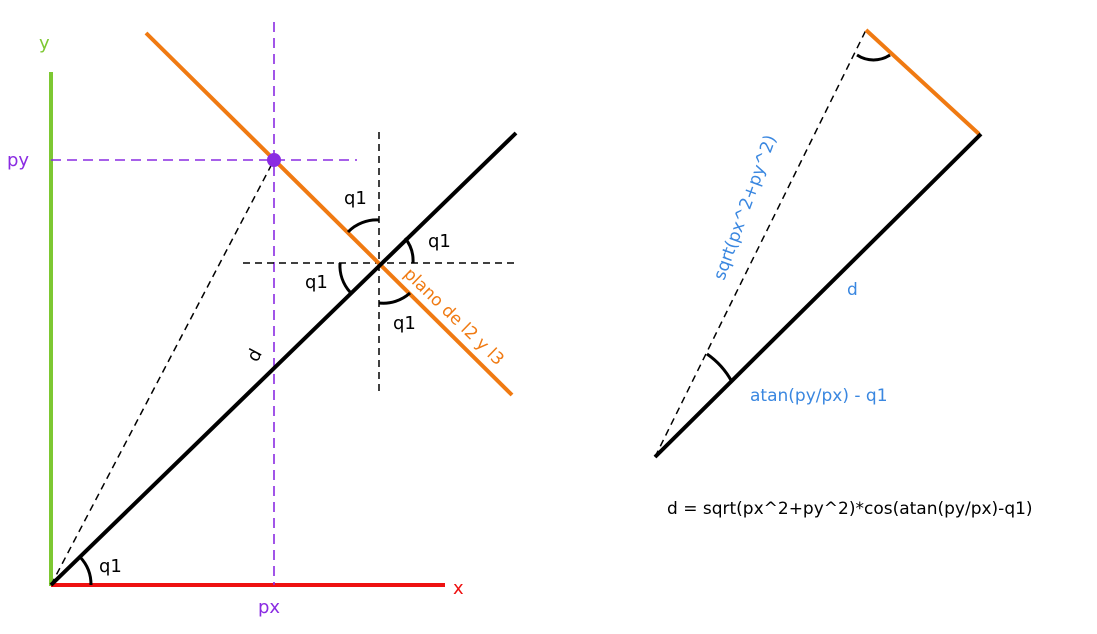 This screenshot has width=1097, height=634. What do you see at coordinates (18, 160) in the screenshot?
I see `py-label: py` at bounding box center [18, 160].